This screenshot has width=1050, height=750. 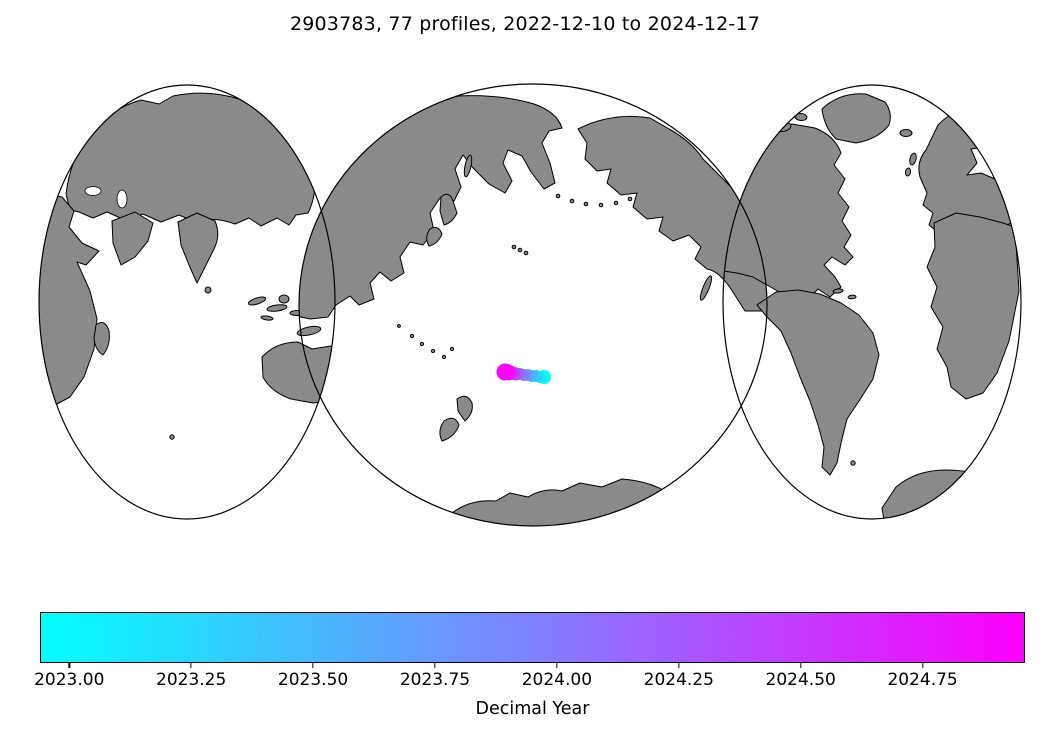 I want to click on trajectory-point, so click(x=505, y=372).